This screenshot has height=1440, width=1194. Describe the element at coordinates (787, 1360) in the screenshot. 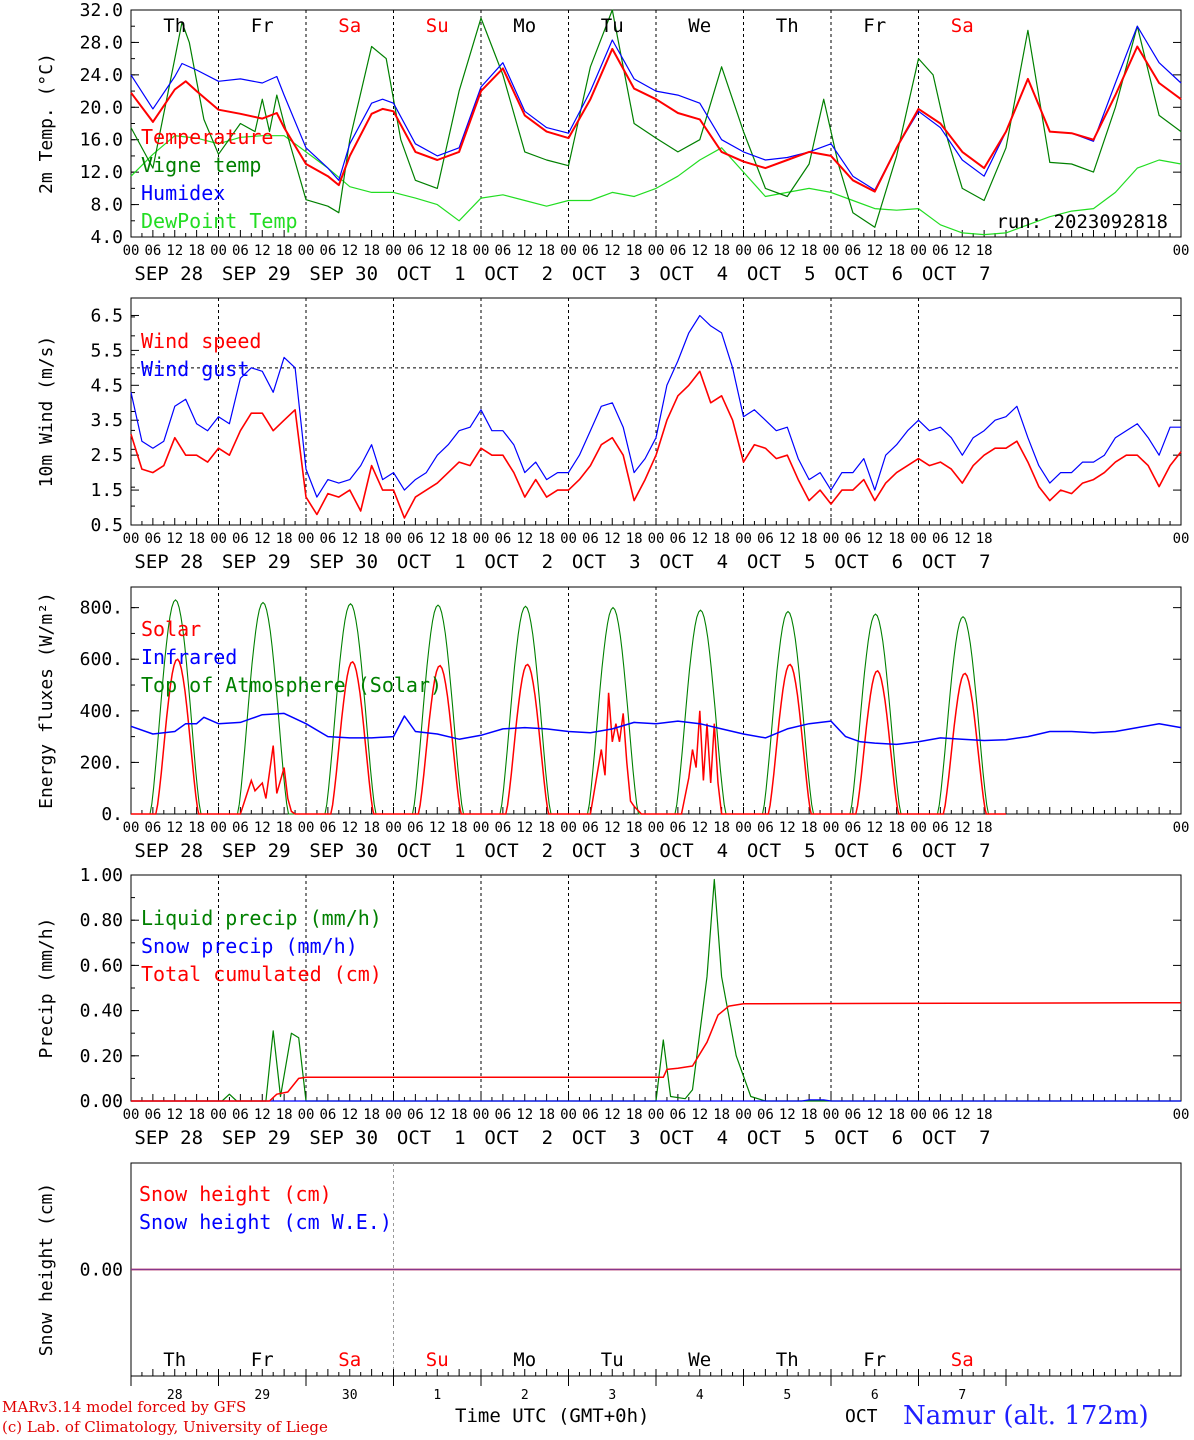

I see `weekday-label: Th` at that location.